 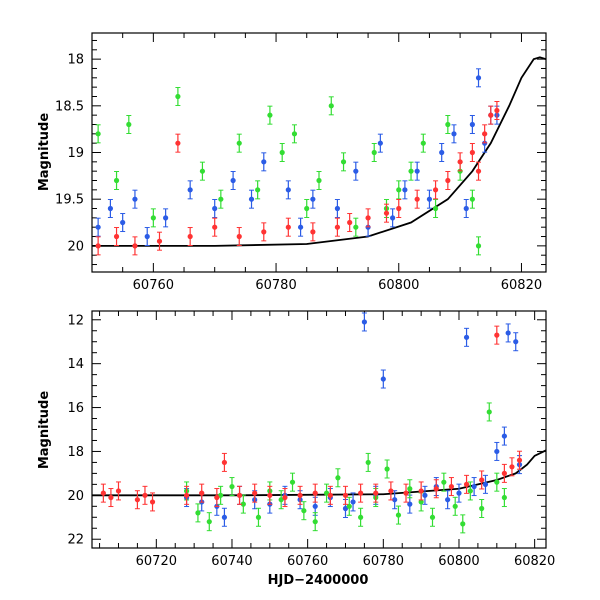 I want to click on top-y-tick-label: 18, so click(x=75, y=60).